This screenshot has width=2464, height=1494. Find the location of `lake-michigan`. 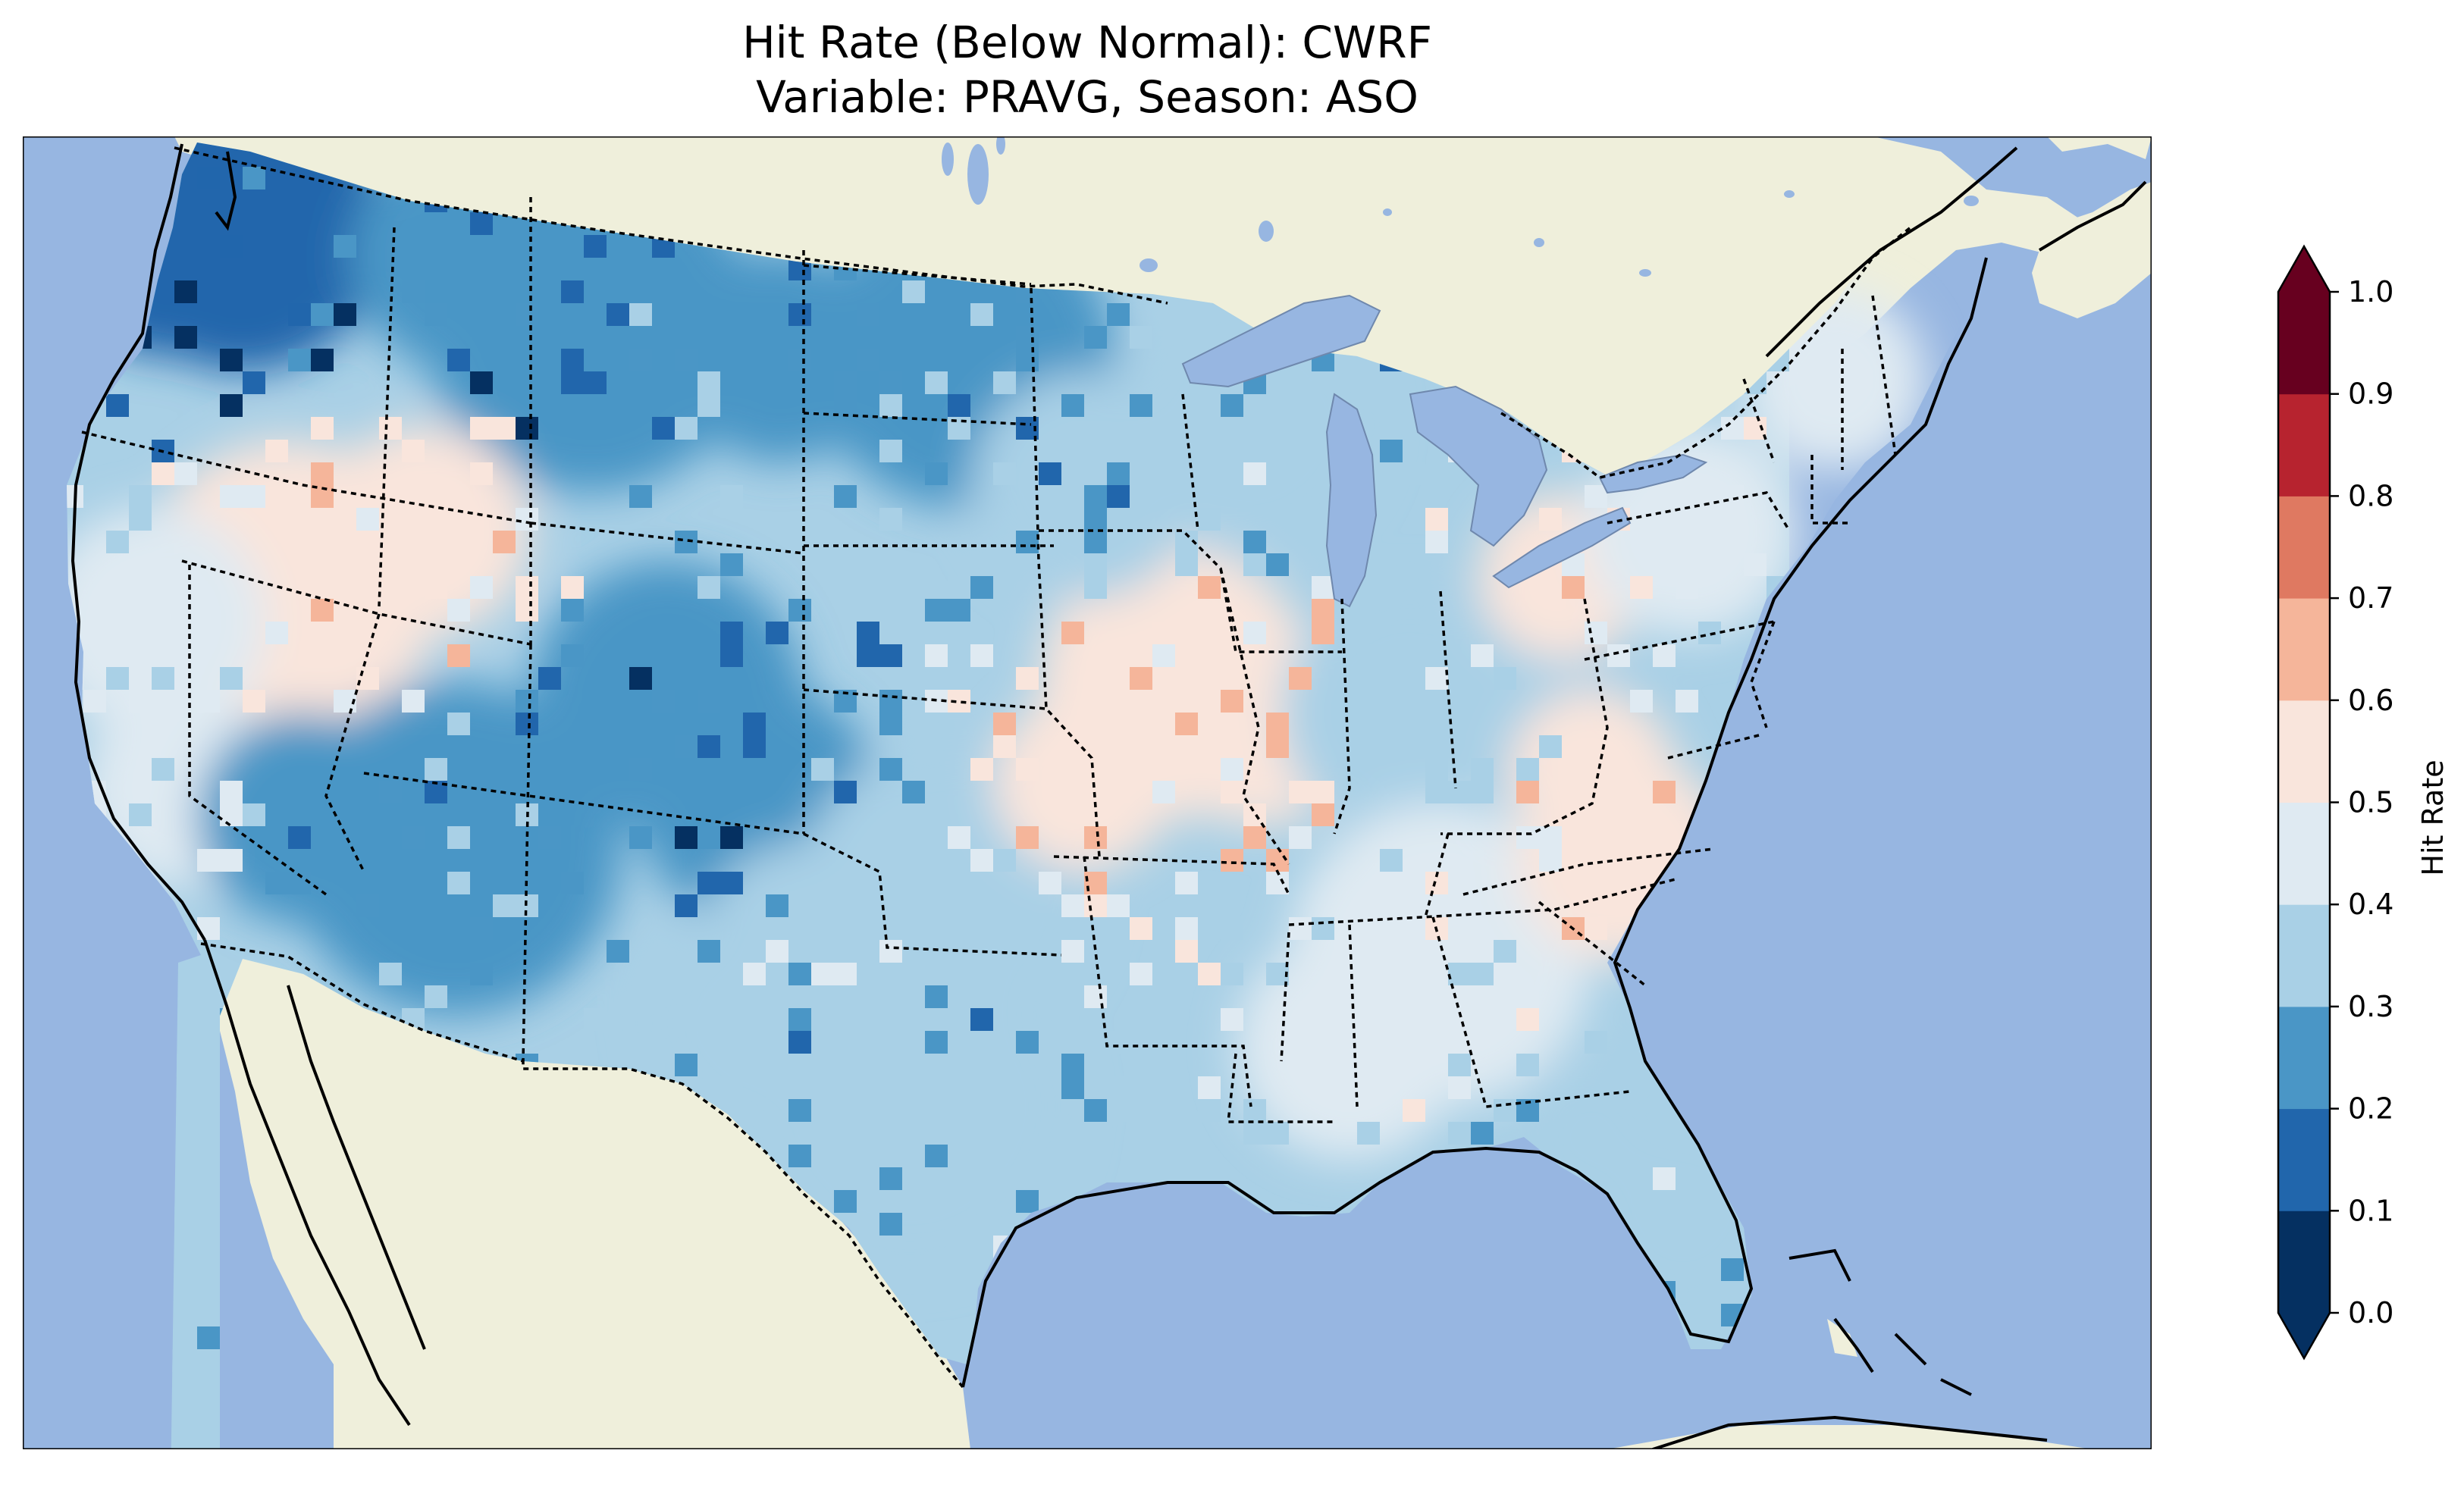

lake-michigan is located at coordinates (1352, 500).